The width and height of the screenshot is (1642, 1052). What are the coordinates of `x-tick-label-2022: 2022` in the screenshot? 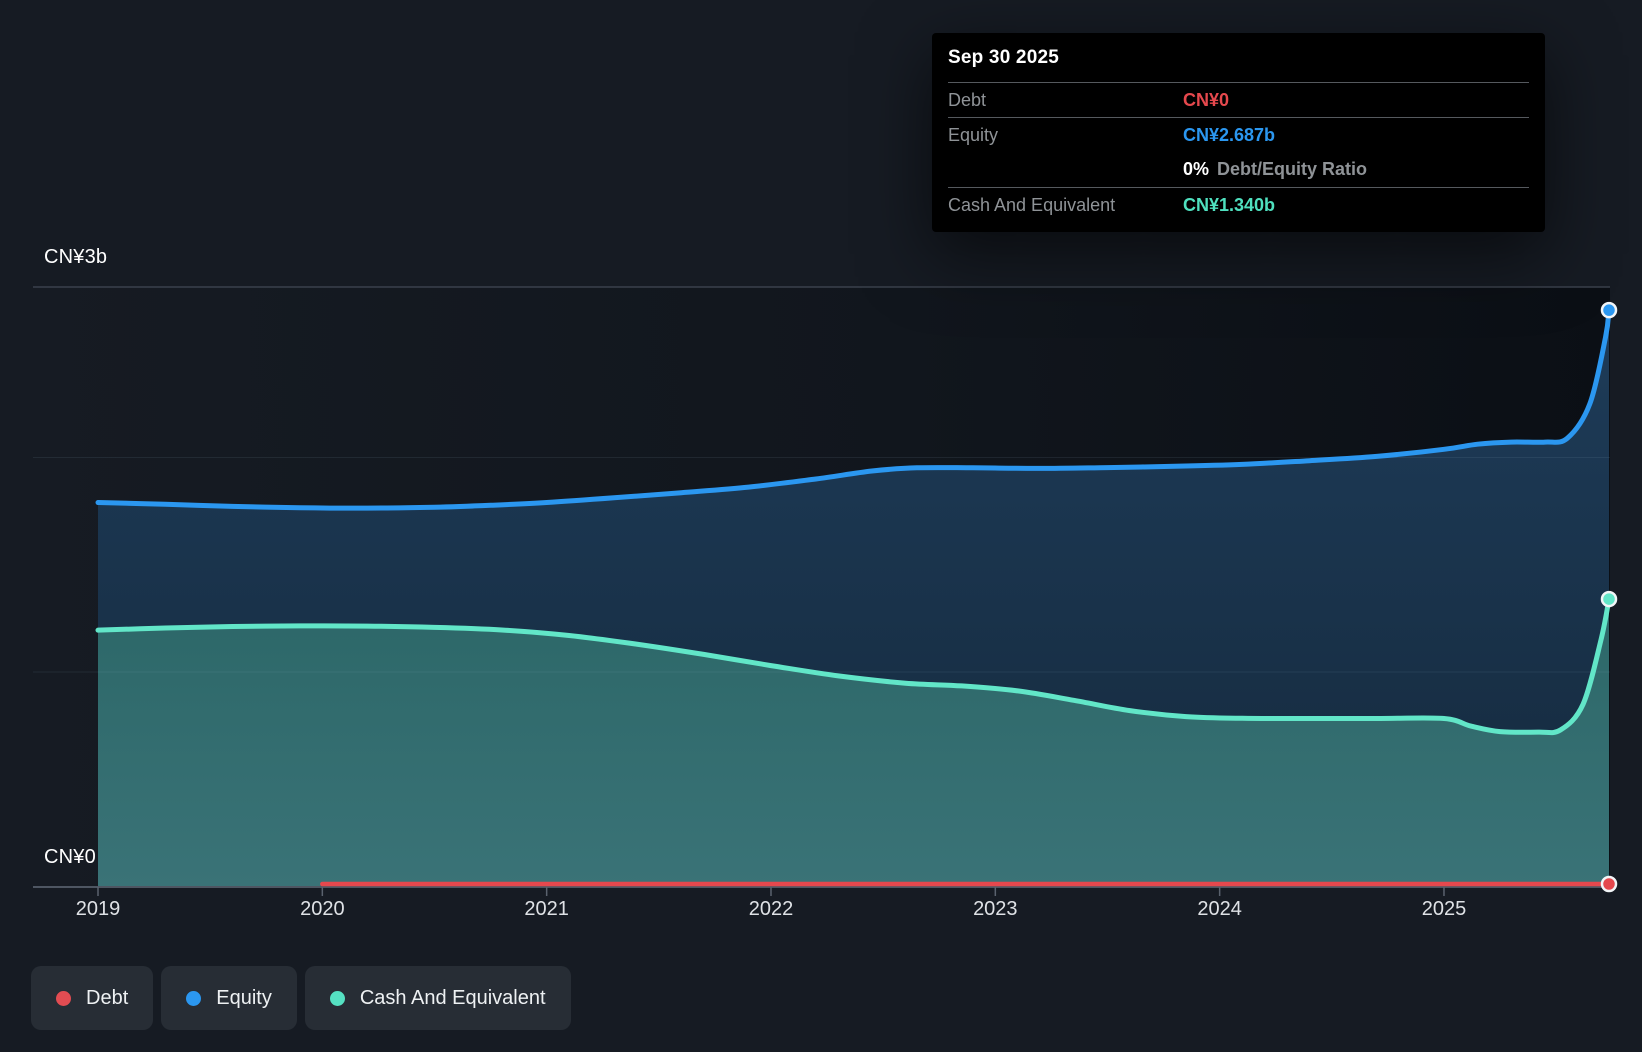 It's located at (771, 909).